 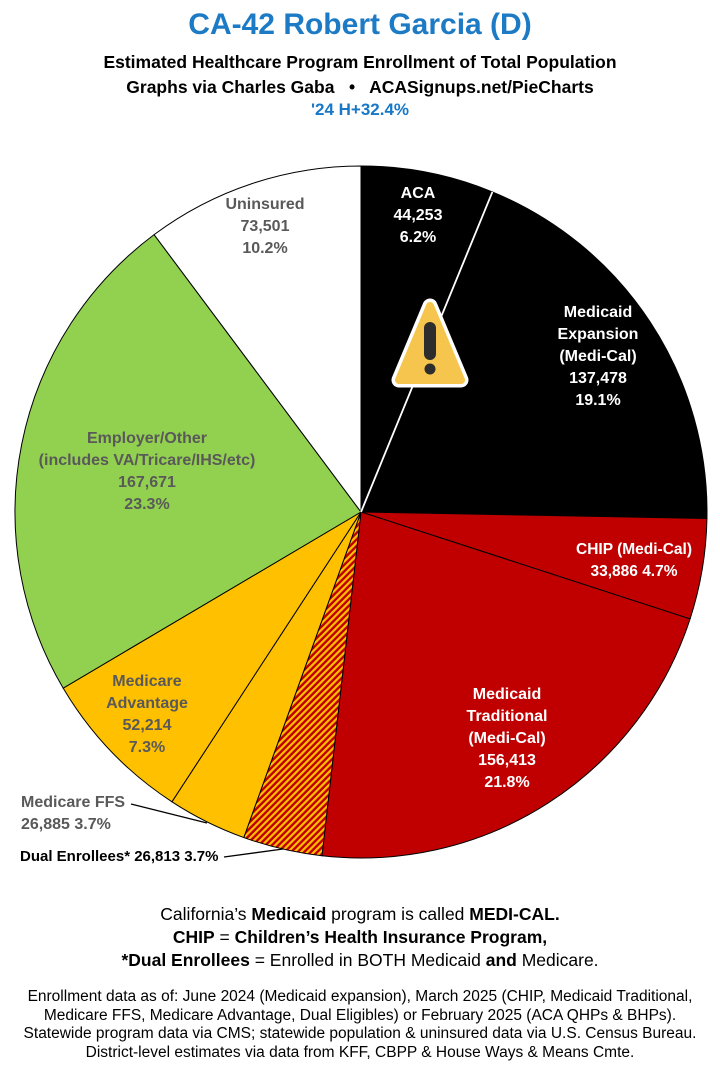 I want to click on label-line: (includes VA/Tricare/IHS/etc), so click(x=147, y=460).